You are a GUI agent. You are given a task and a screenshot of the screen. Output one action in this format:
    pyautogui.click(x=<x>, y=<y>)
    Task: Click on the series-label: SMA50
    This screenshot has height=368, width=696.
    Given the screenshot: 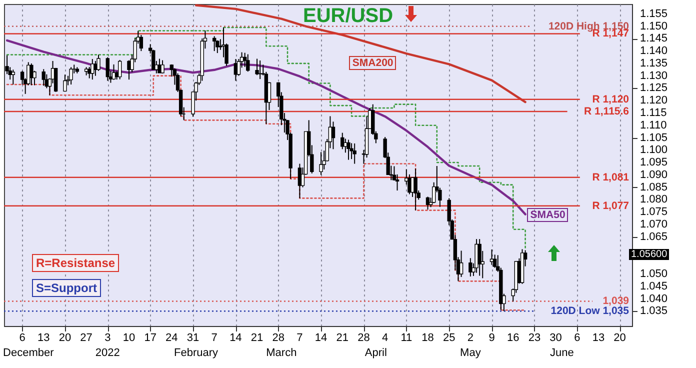 What is the action you would take?
    pyautogui.click(x=547, y=215)
    